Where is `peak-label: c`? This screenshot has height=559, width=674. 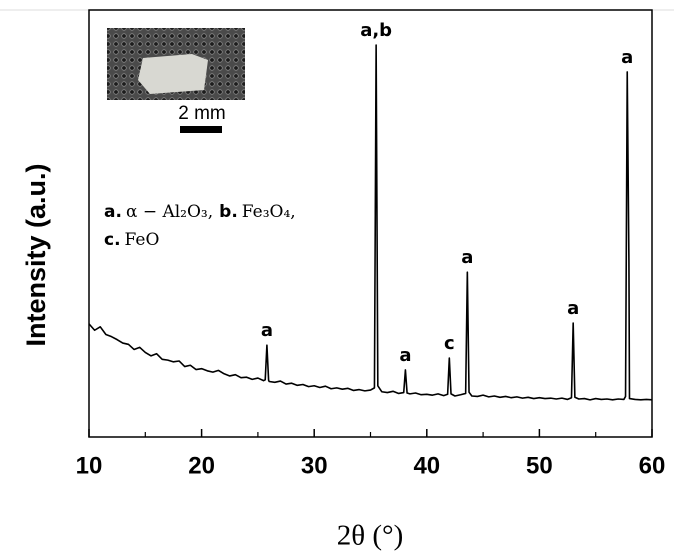
peak-label: c is located at coordinates (449, 343).